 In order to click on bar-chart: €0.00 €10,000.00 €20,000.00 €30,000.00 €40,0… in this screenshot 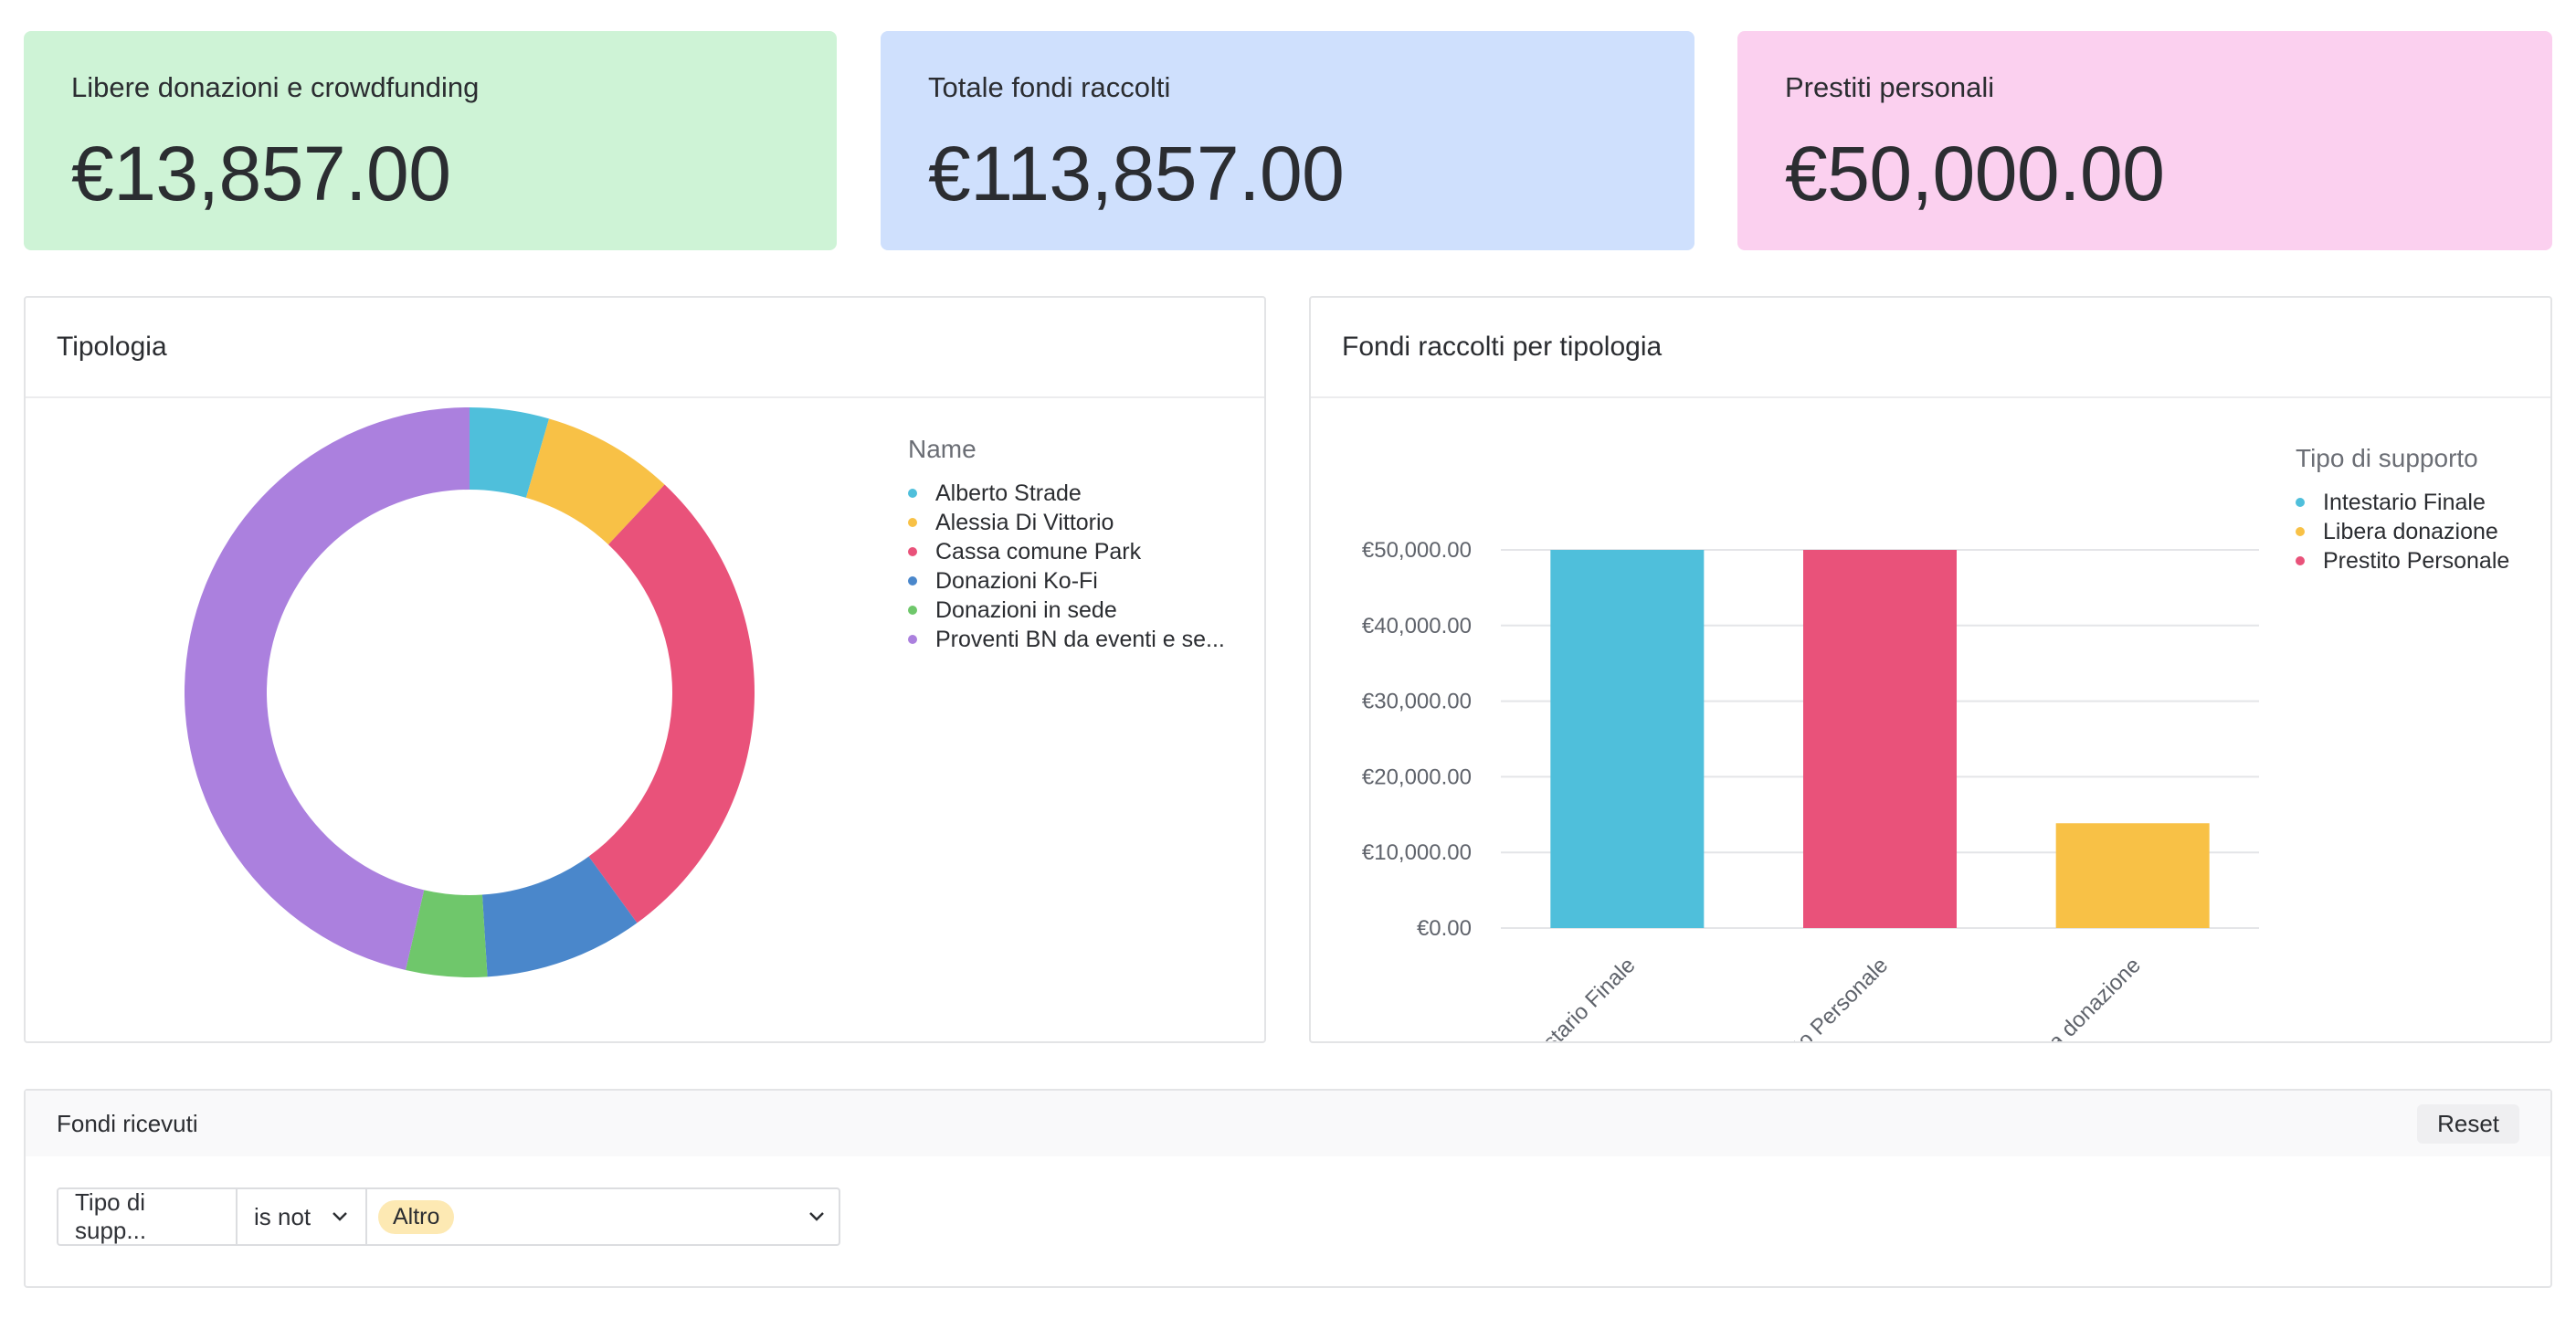, I will do `click(1810, 789)`.